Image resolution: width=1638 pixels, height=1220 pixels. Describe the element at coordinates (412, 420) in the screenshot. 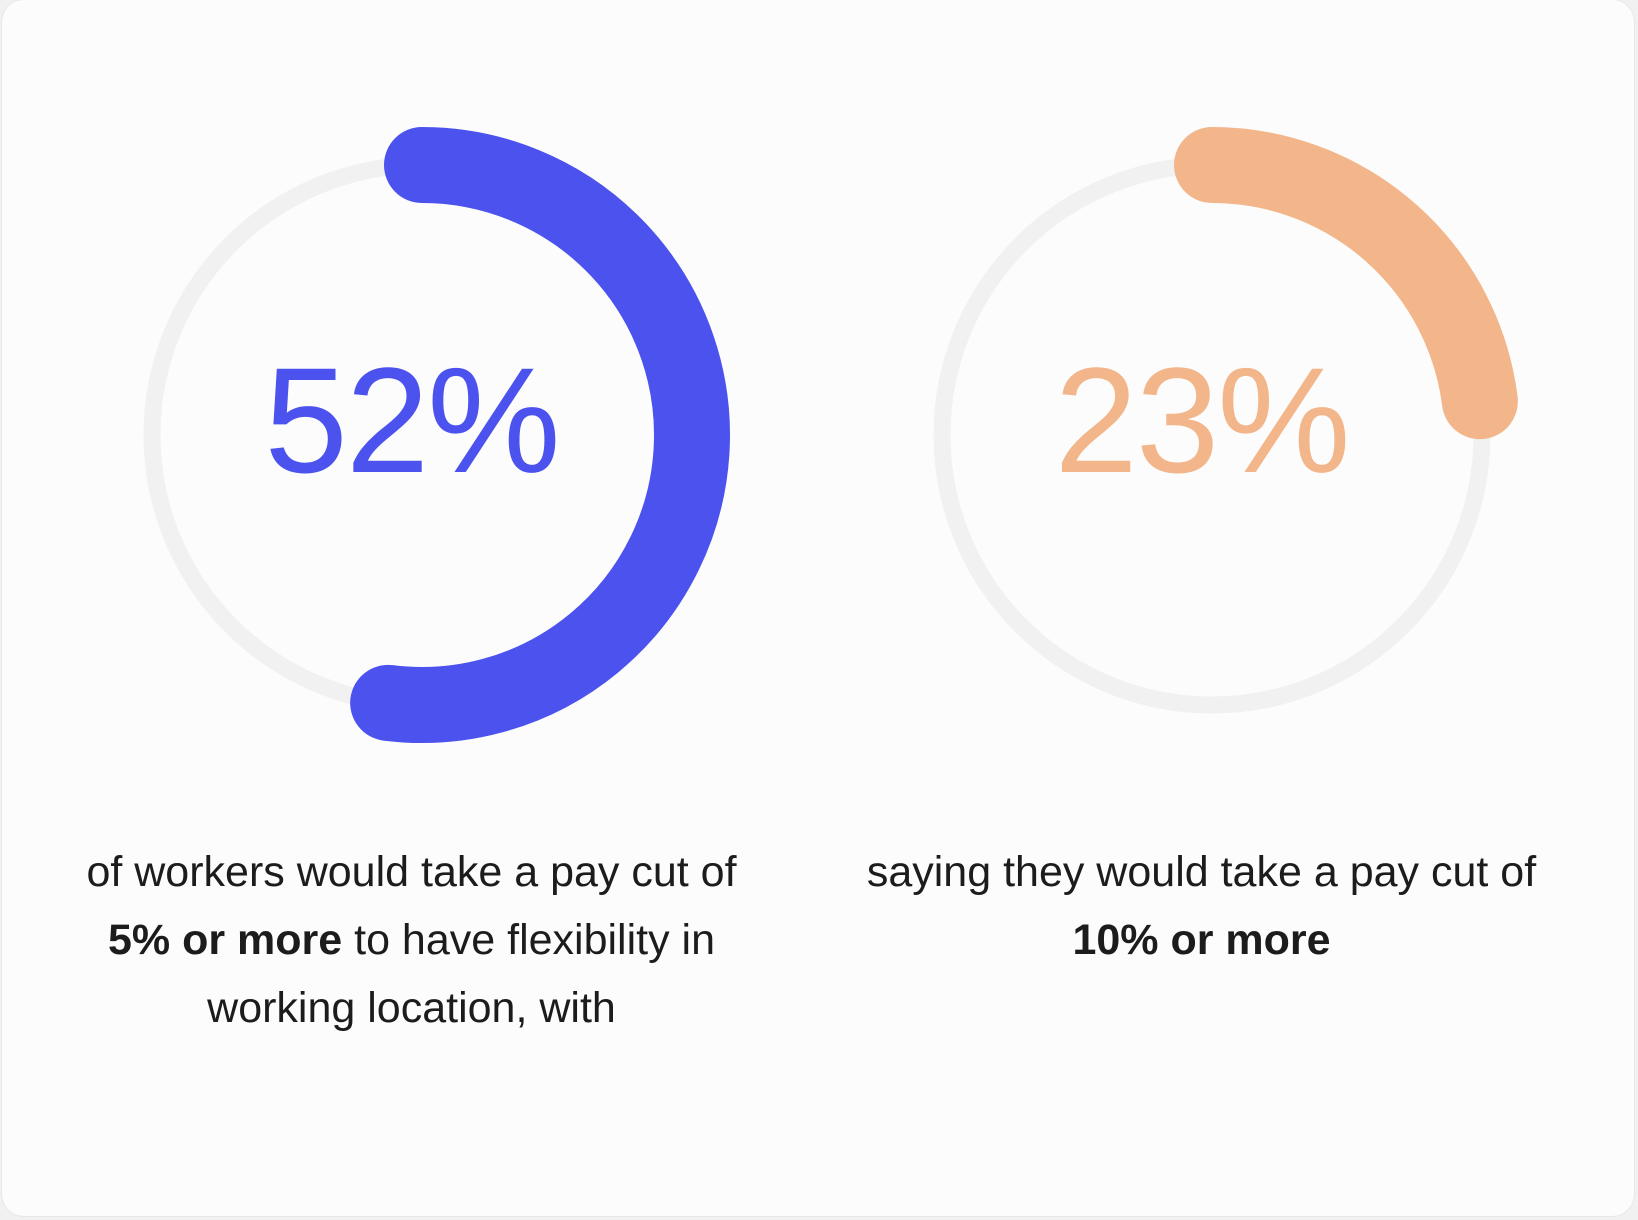

I see `stat-value: 52%` at that location.